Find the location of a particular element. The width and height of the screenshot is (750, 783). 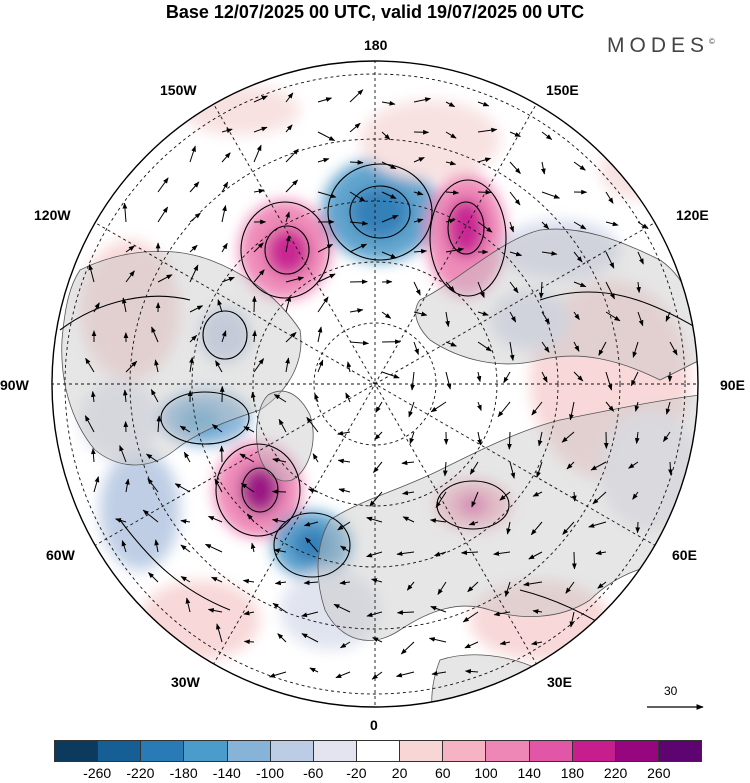

lon-label-120w: 120W is located at coordinates (52, 215).